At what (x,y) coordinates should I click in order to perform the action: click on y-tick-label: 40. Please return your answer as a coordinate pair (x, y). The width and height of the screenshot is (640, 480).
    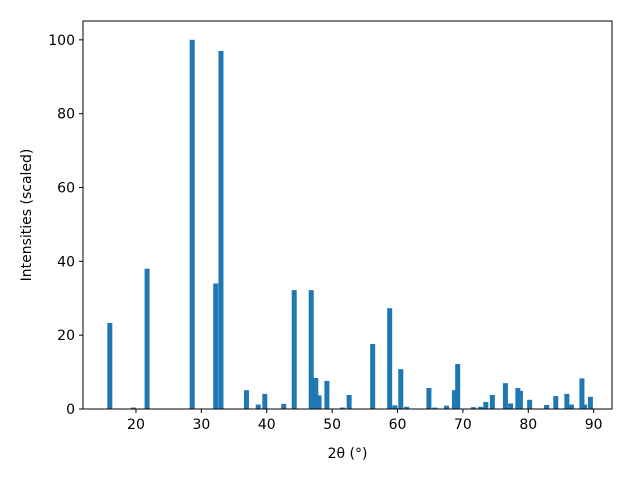
    Looking at the image, I should click on (66, 262).